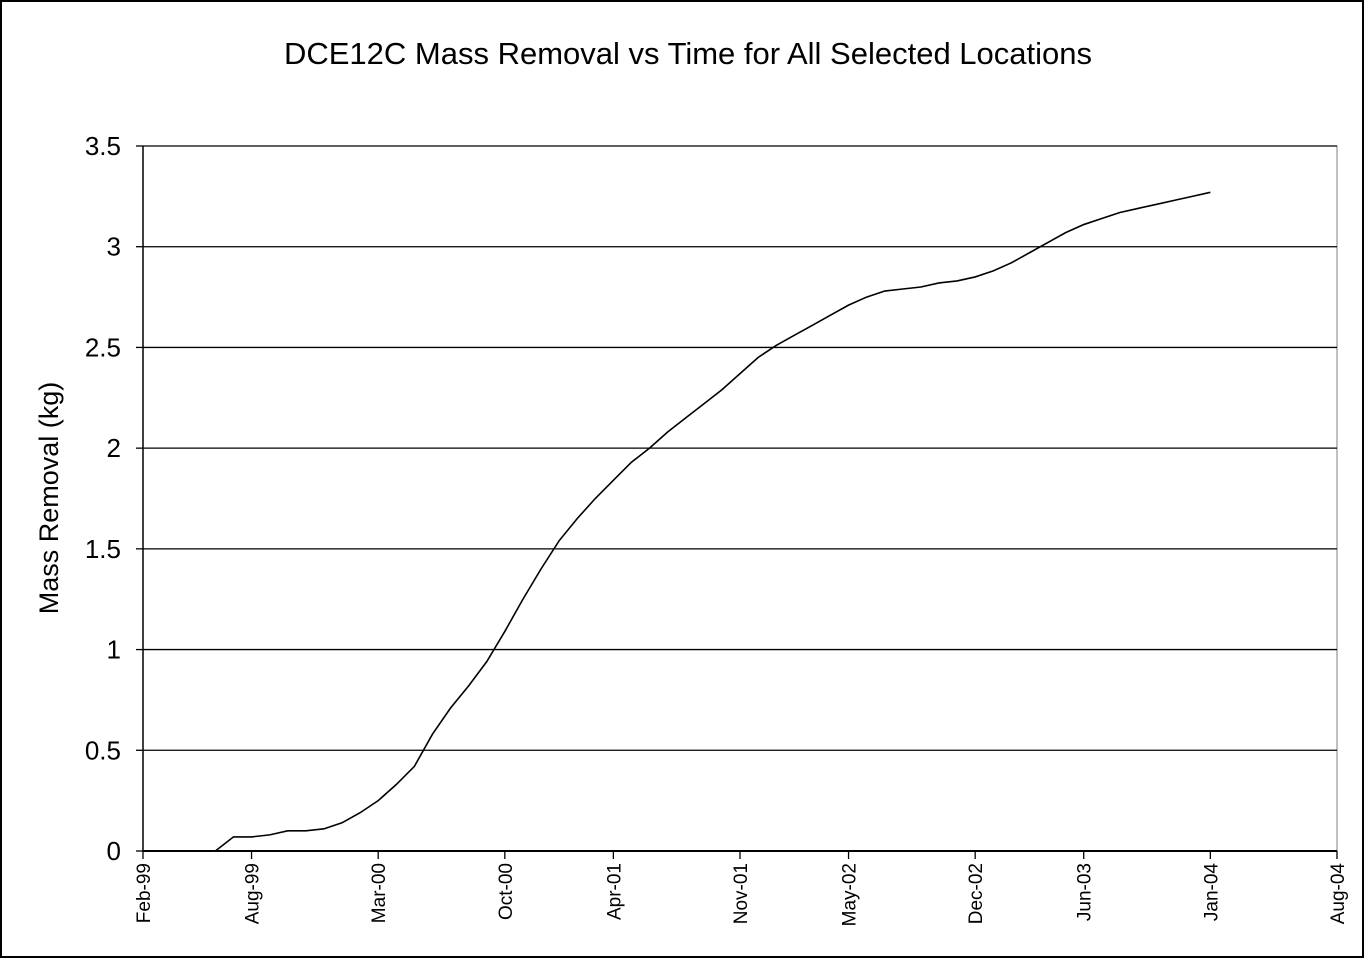  What do you see at coordinates (144, 893) in the screenshot?
I see `x-tick-label: Feb-99` at bounding box center [144, 893].